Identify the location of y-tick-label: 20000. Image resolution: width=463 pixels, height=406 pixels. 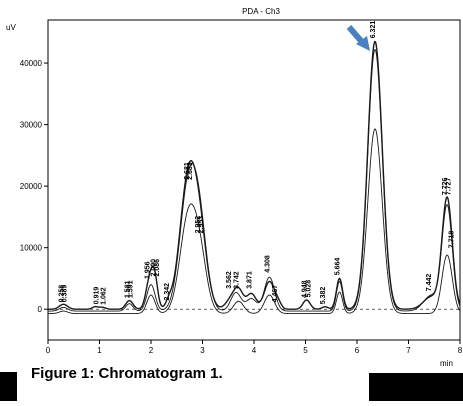
(31, 186).